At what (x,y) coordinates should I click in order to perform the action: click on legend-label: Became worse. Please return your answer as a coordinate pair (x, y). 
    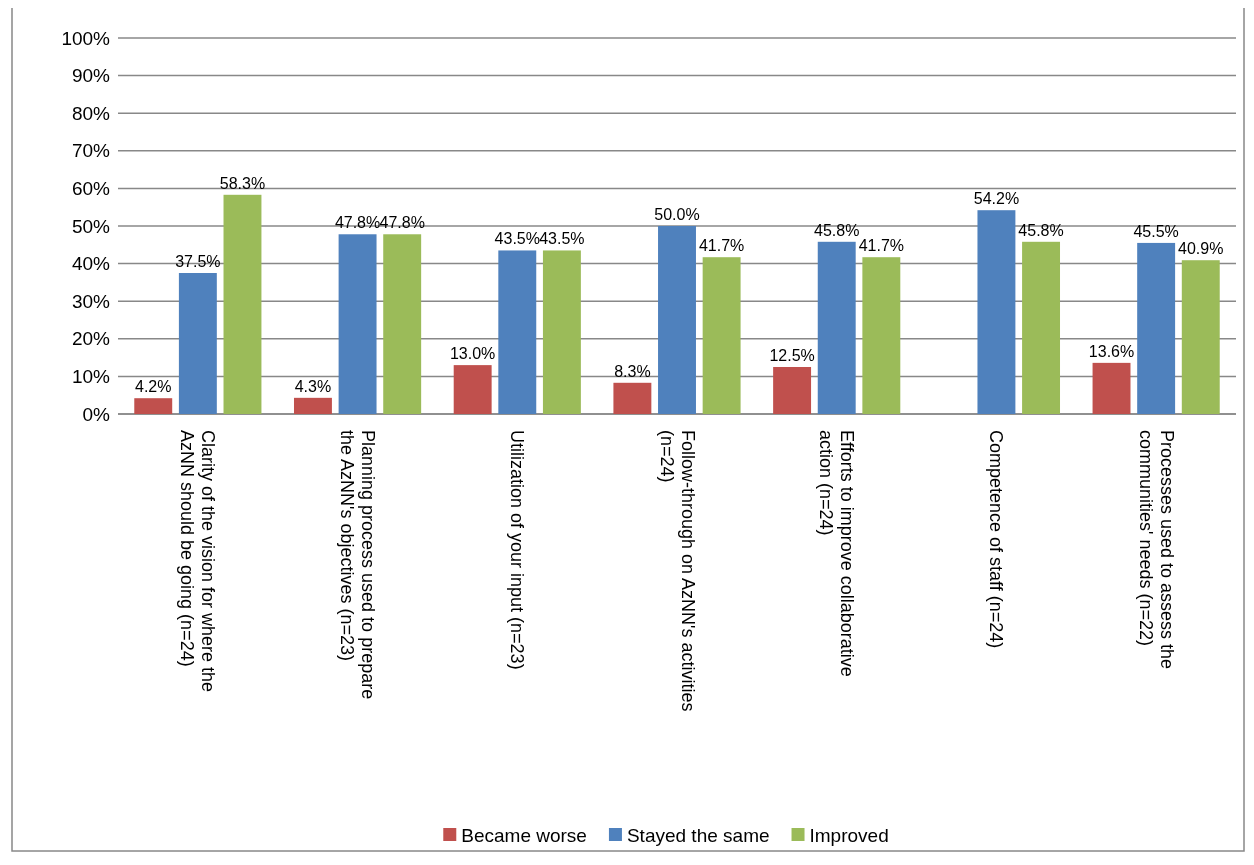
    Looking at the image, I should click on (524, 835).